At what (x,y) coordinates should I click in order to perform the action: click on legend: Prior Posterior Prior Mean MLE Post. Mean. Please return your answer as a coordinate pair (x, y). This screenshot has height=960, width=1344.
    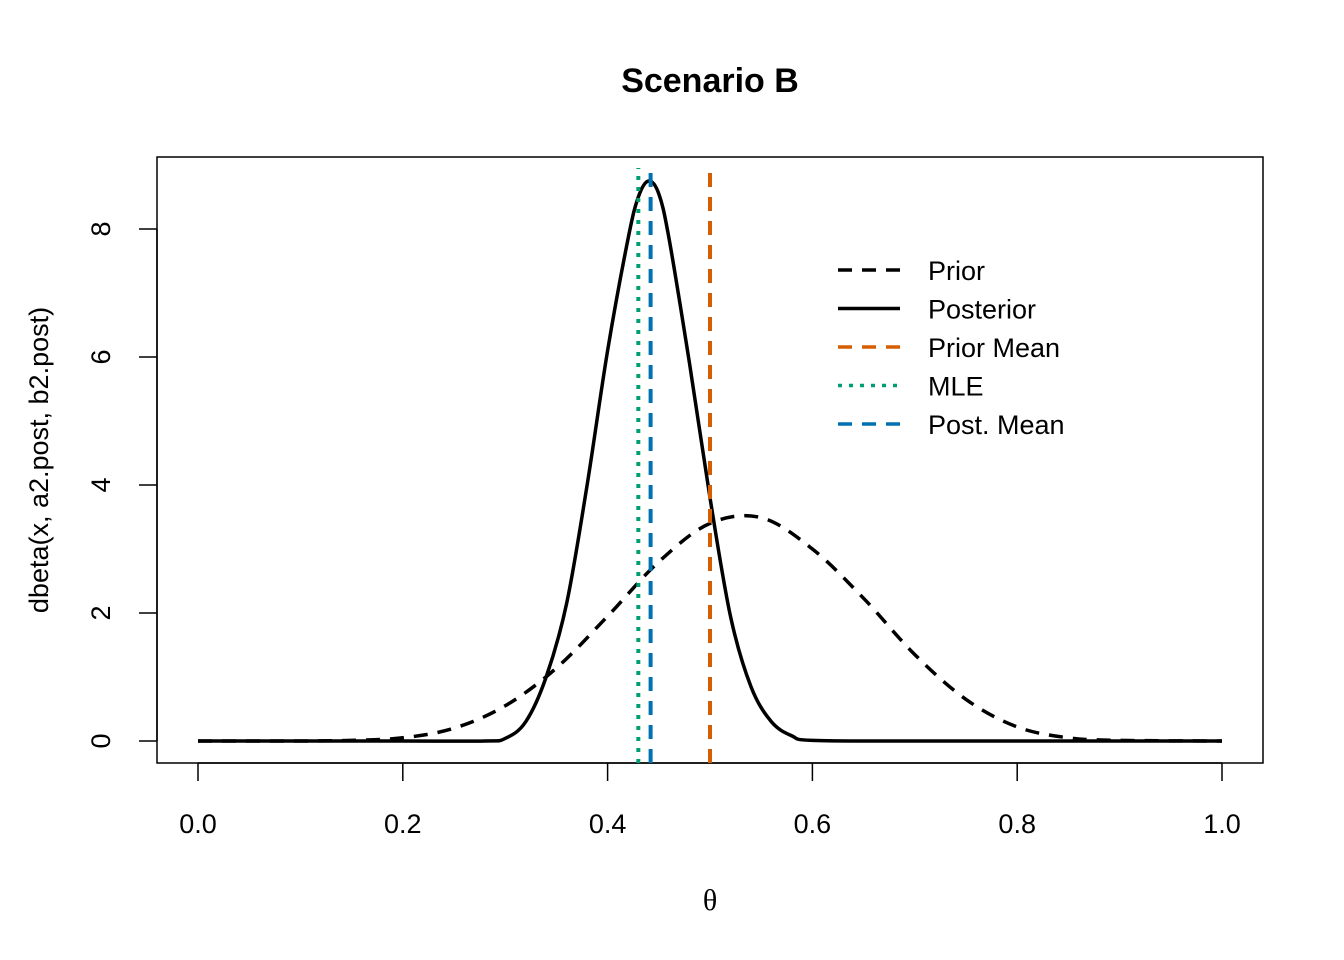
    Looking at the image, I should click on (951, 348).